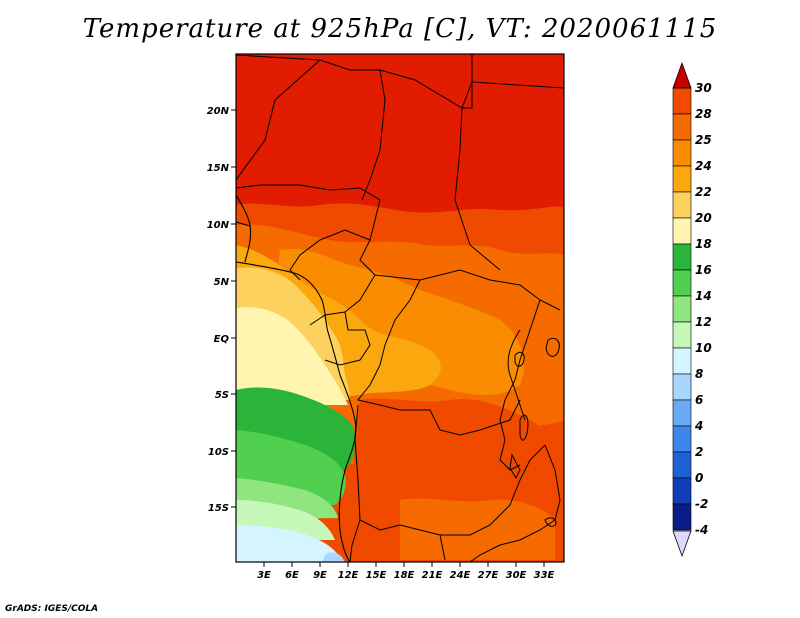  I want to click on lon-label: 21E, so click(432, 575).